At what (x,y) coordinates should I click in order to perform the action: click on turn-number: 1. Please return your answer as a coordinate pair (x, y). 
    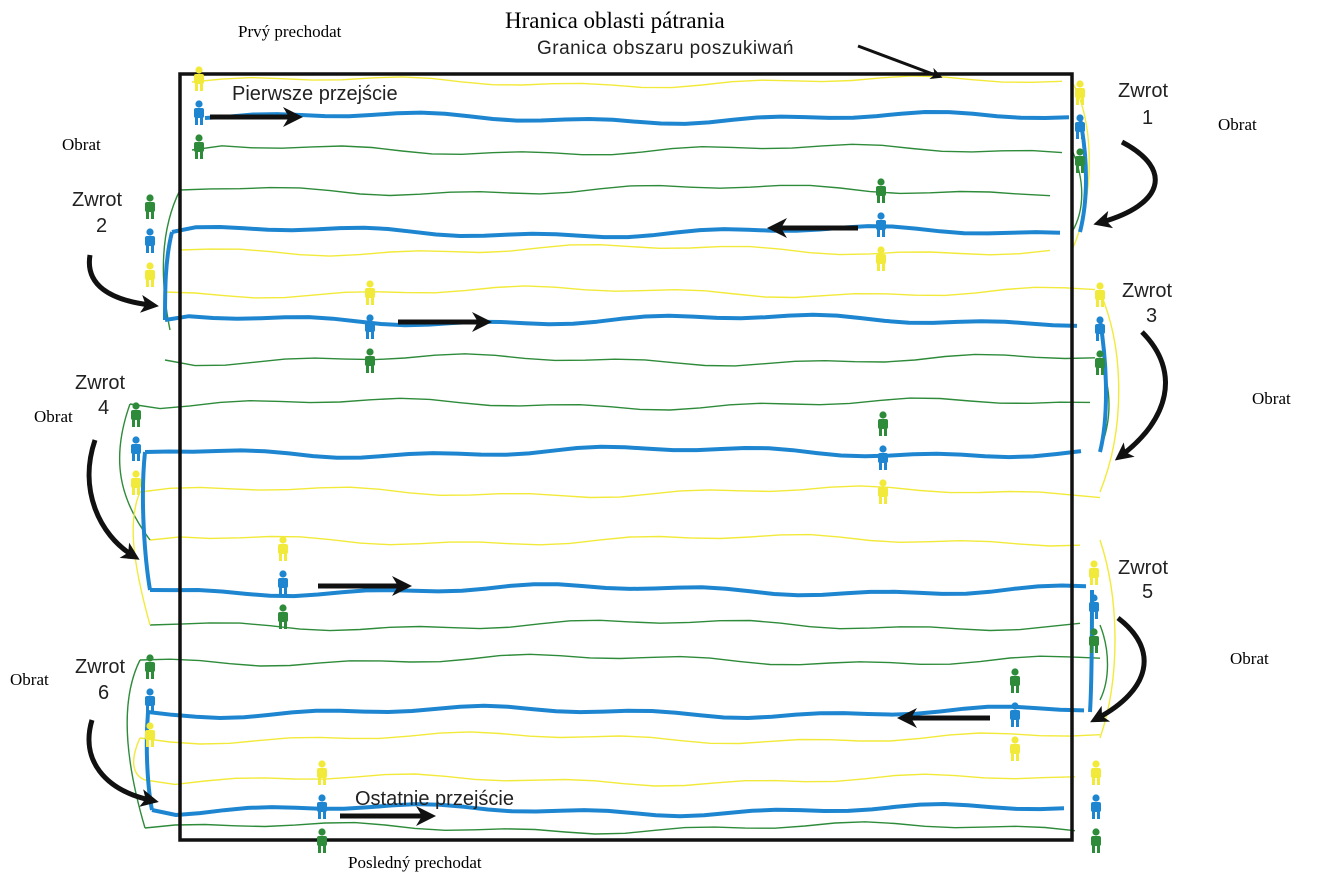
    Looking at the image, I should click on (1147, 118).